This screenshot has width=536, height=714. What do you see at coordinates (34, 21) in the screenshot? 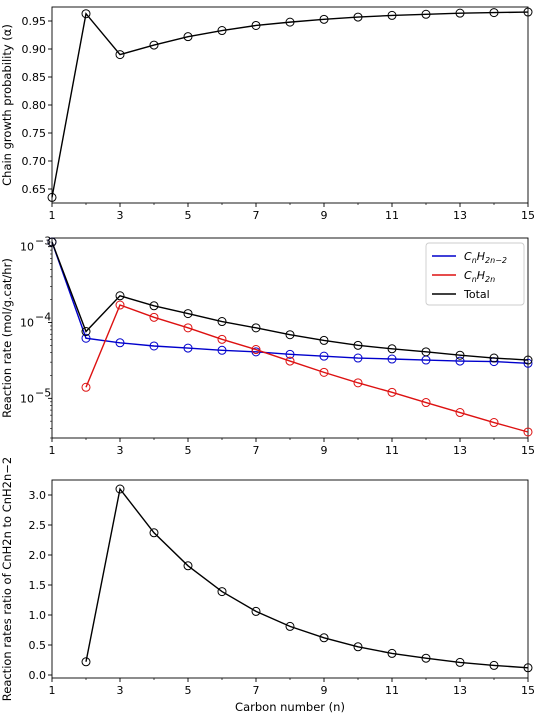
I see `y-tick-label: 0.95` at bounding box center [34, 21].